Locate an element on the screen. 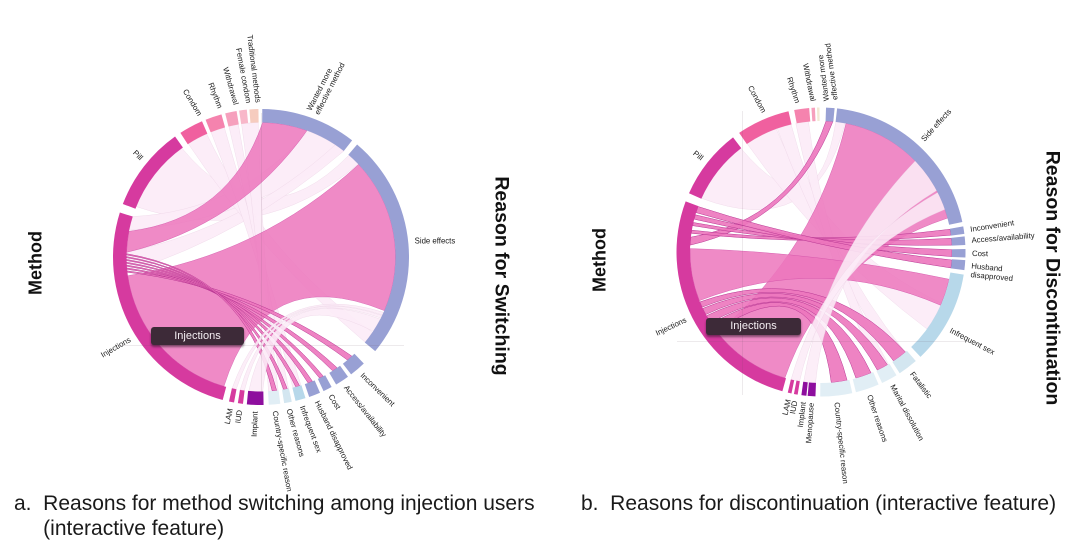 Image resolution: width=1080 pixels, height=553 pixels. svg-text: Menopause is located at coordinates (810, 422).